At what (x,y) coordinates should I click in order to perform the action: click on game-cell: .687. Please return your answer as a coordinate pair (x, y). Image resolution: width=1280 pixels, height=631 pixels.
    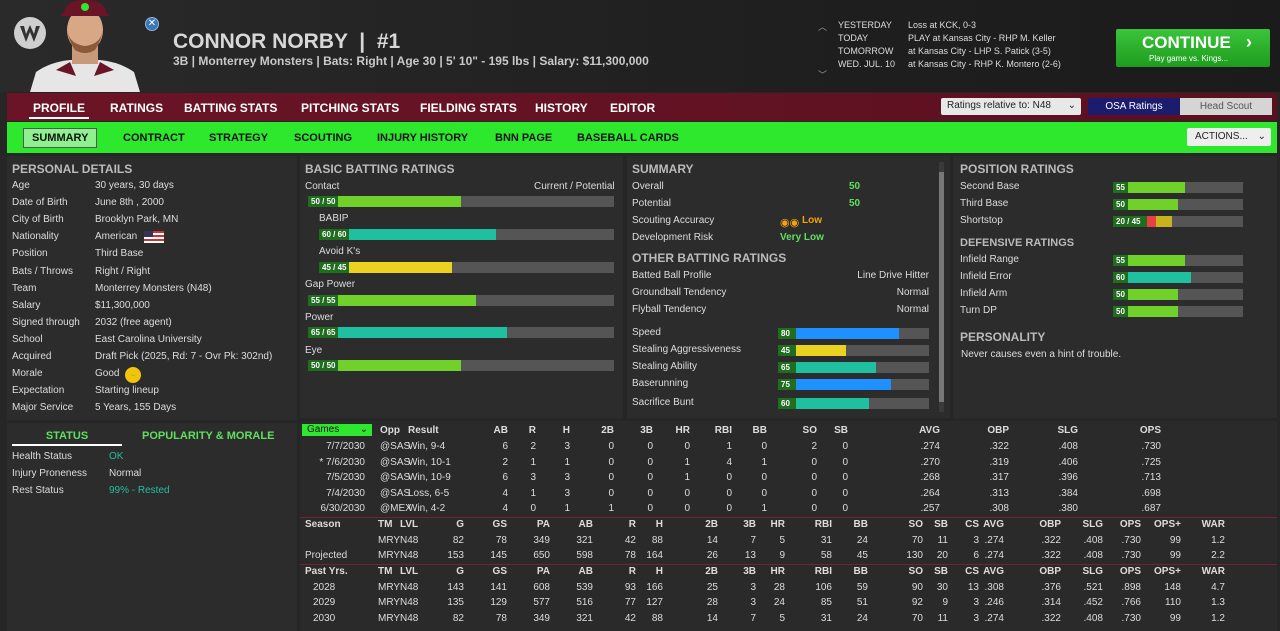
    Looking at the image, I should click on (1151, 509).